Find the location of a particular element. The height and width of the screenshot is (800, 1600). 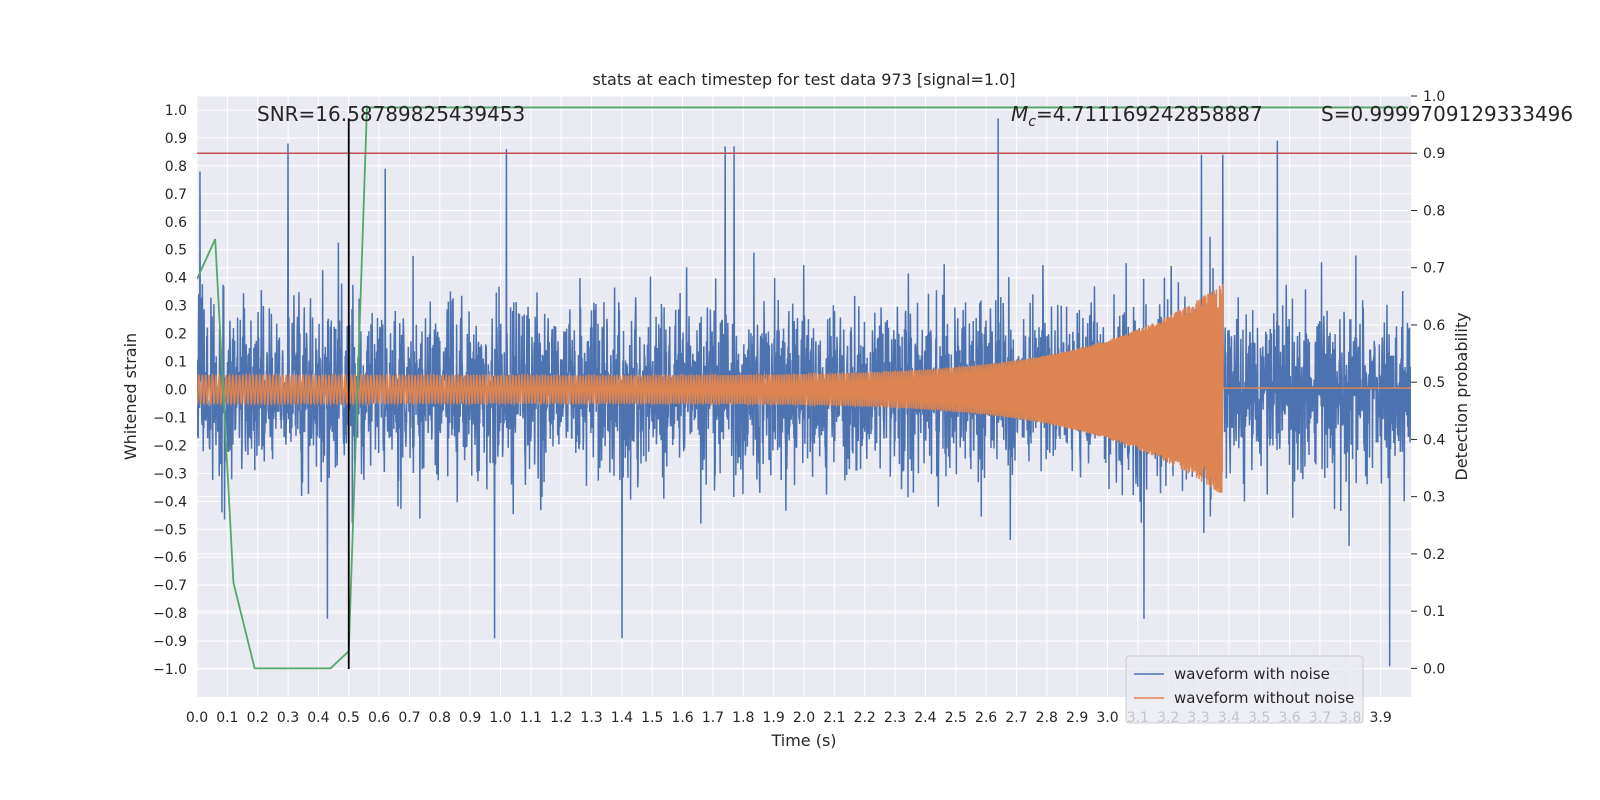

x-tick-label: 0.2 is located at coordinates (258, 718).